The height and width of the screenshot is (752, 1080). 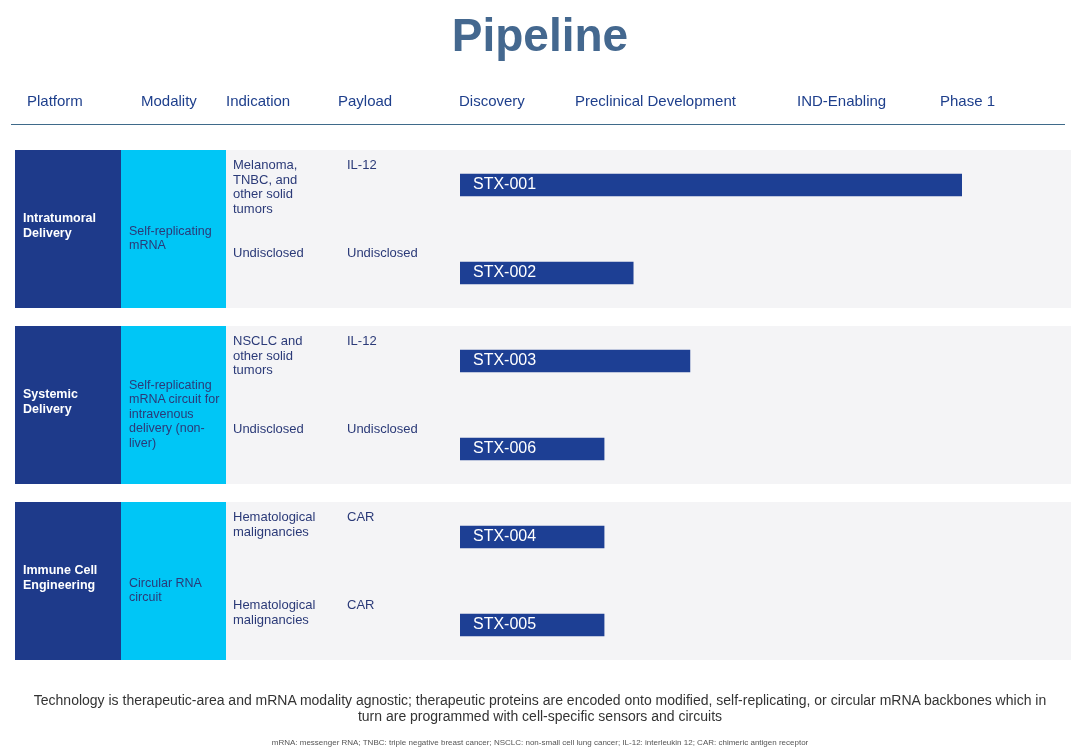 I want to click on text: Self-replicating mRNA, so click(x=171, y=238).